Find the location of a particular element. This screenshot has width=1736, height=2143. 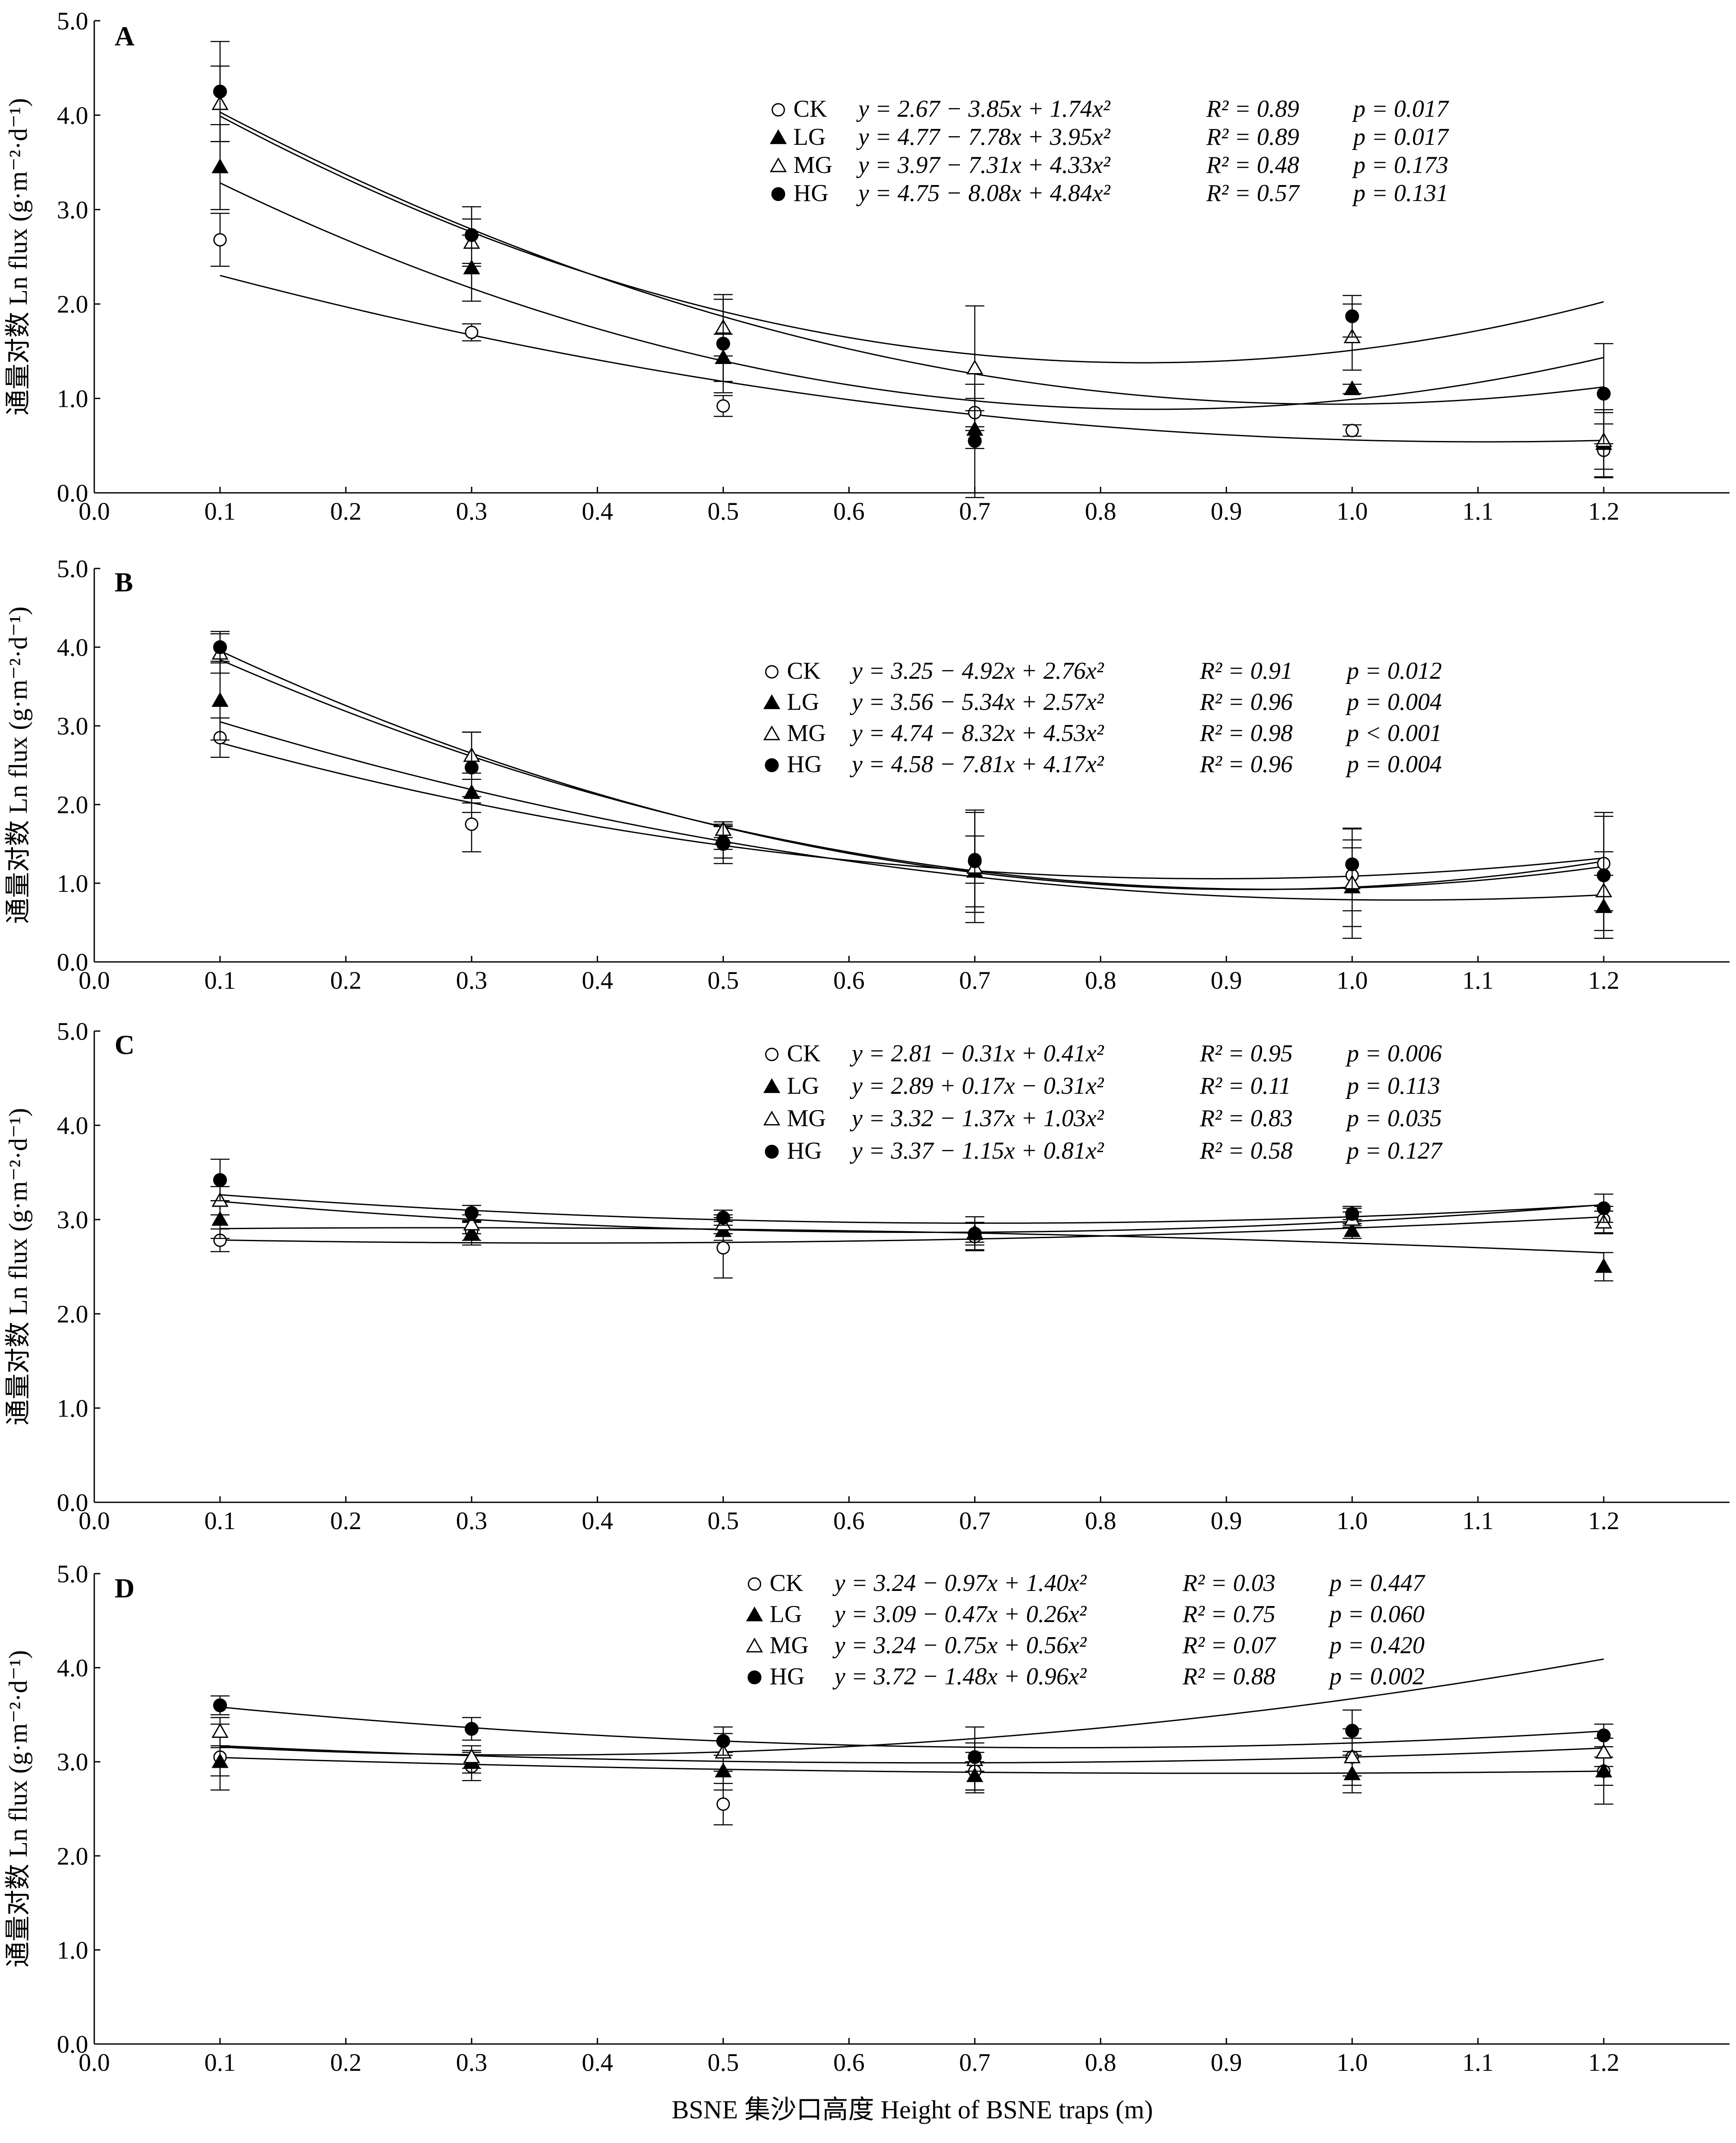

r-squared: R² = 0.75 is located at coordinates (1229, 1614).